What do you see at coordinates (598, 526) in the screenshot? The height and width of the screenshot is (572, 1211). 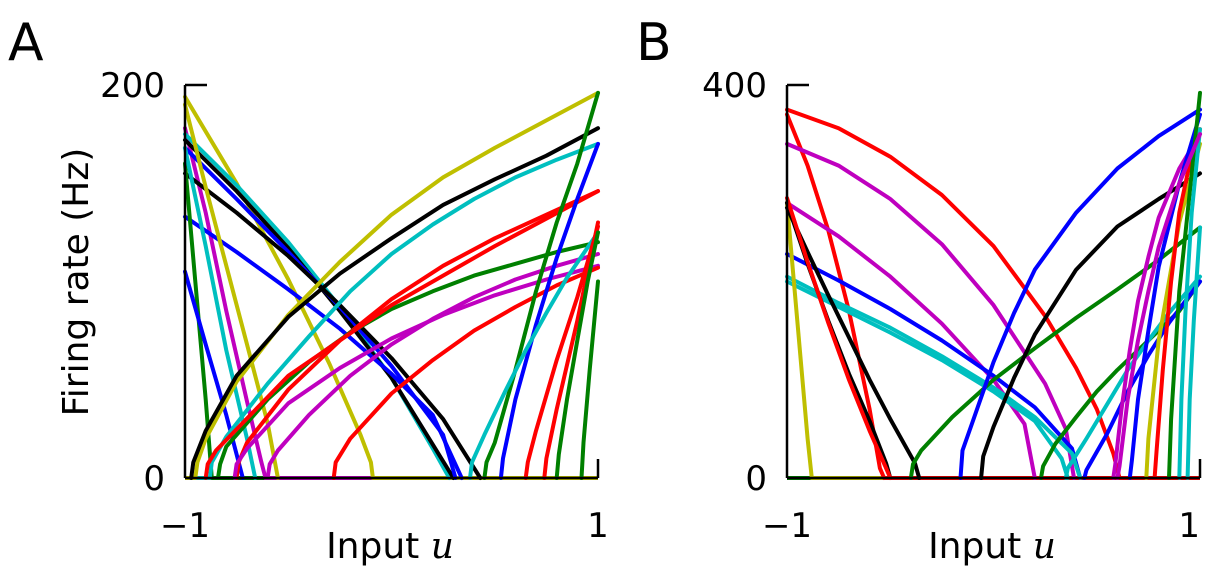 I see `panel-a-xtick-label-right: 1` at bounding box center [598, 526].